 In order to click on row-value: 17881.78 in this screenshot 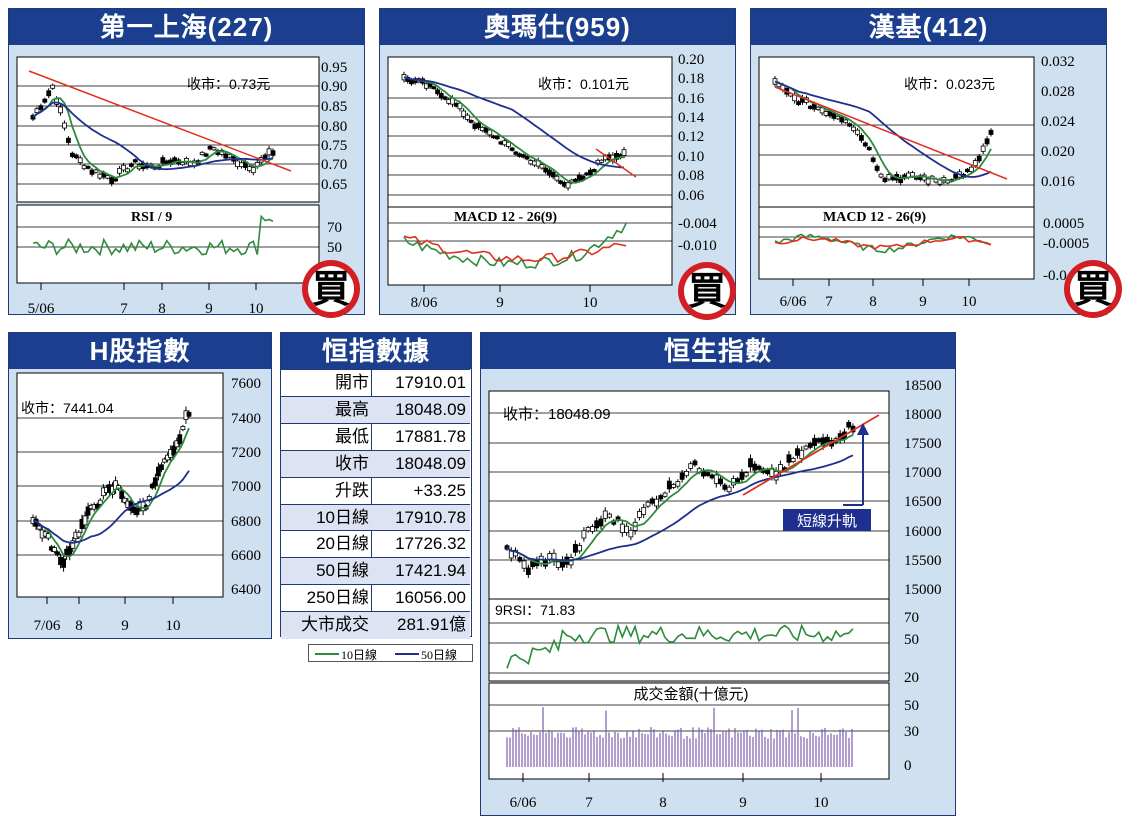, I will do `click(430, 436)`.